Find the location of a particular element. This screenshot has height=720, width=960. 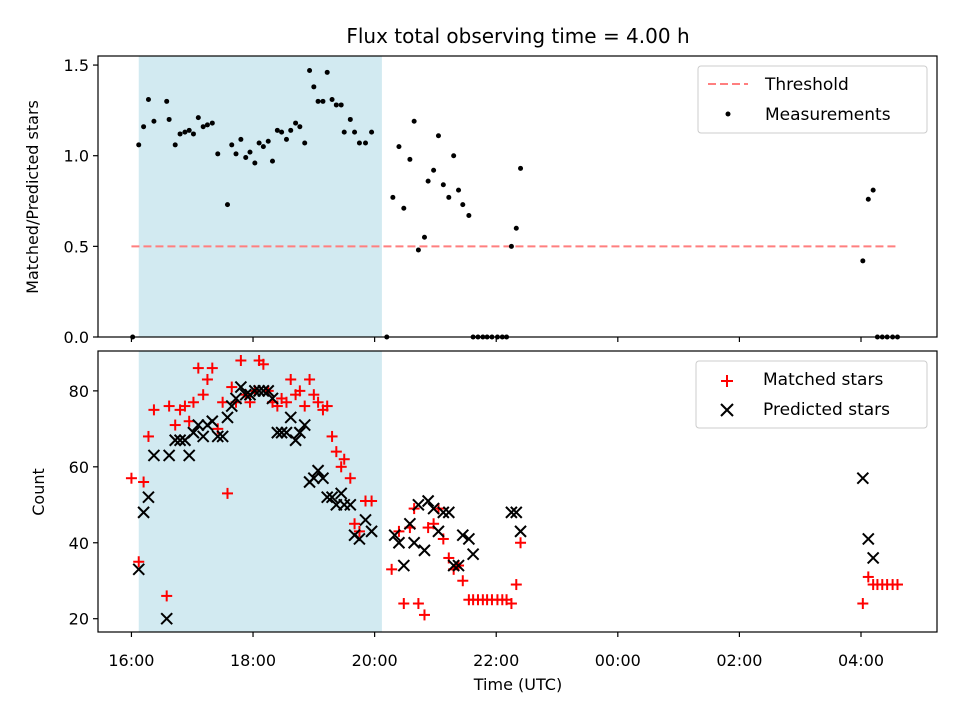

legend-predicted-swatch is located at coordinates (727, 410).